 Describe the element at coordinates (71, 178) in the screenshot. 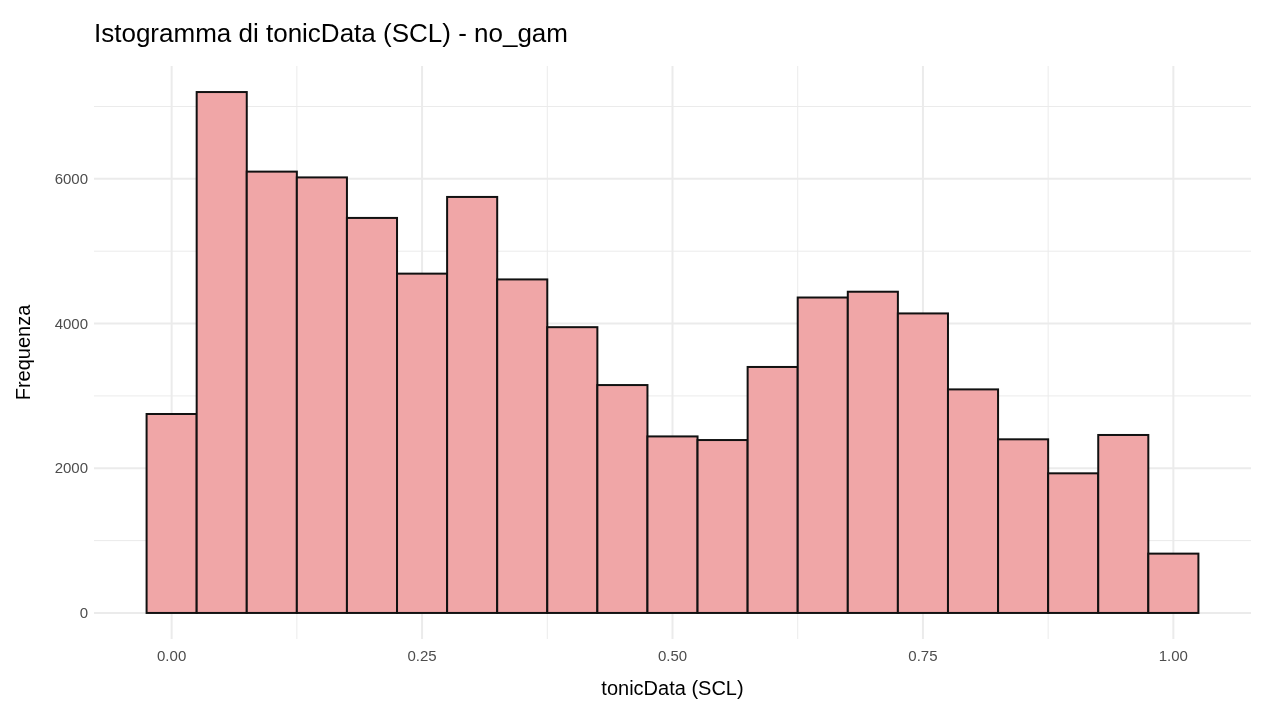

I see `y-tick-label: 6000` at that location.